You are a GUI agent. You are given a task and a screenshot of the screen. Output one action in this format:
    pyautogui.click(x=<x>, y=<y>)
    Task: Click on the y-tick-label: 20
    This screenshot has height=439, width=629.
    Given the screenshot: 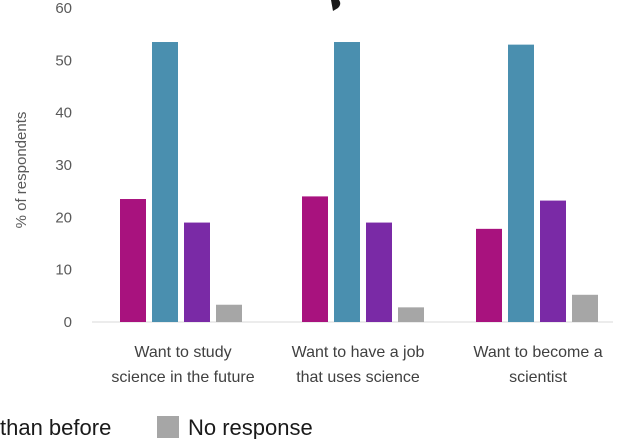 What is the action you would take?
    pyautogui.click(x=63, y=217)
    